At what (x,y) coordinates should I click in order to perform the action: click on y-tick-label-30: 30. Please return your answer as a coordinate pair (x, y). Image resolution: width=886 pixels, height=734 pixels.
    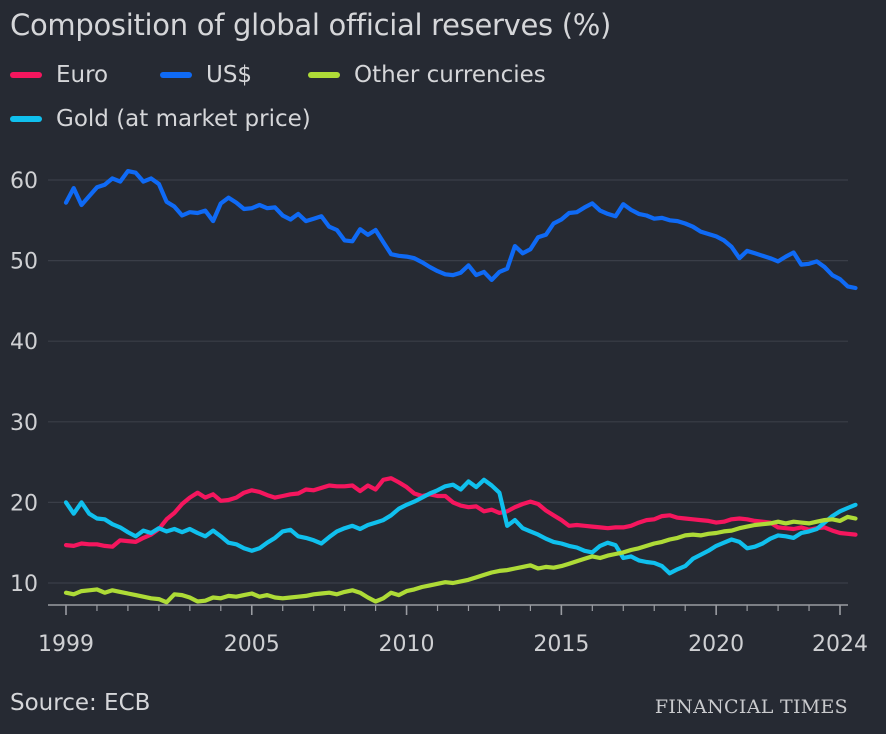
    Looking at the image, I should click on (24, 423).